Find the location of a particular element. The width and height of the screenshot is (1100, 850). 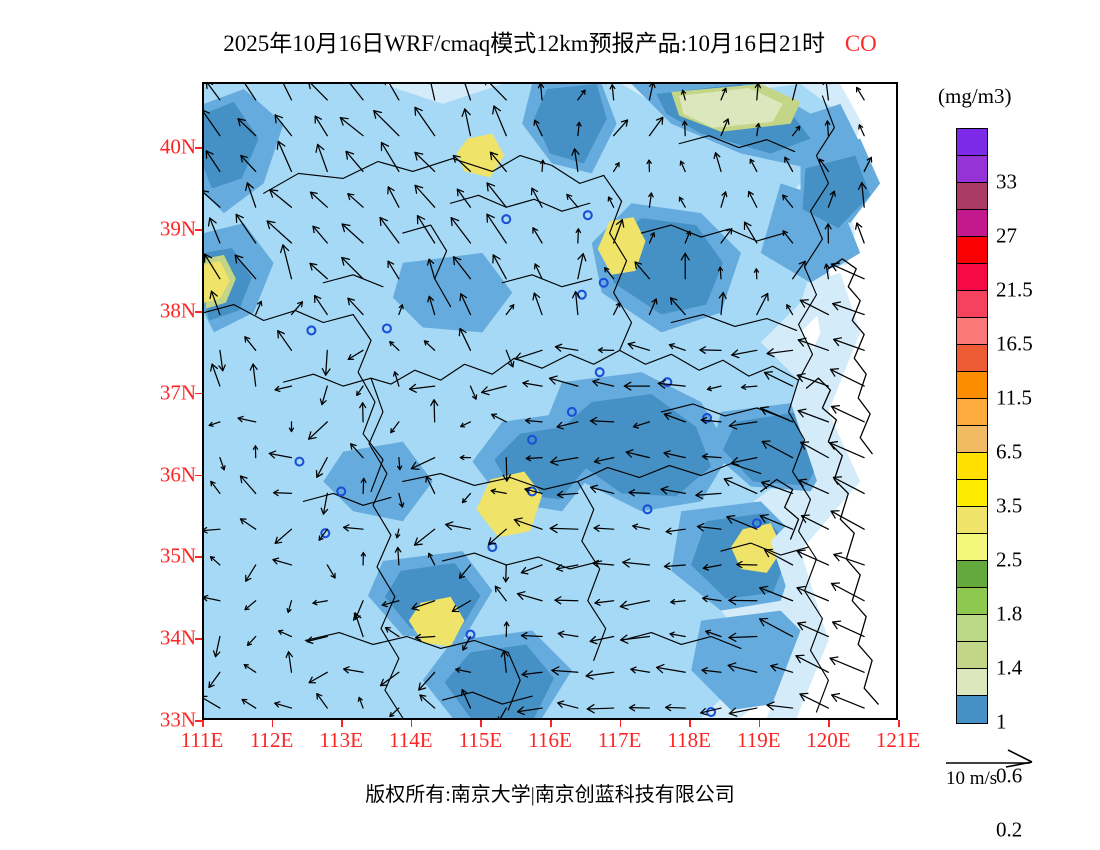

colorbar is located at coordinates (972, 426).